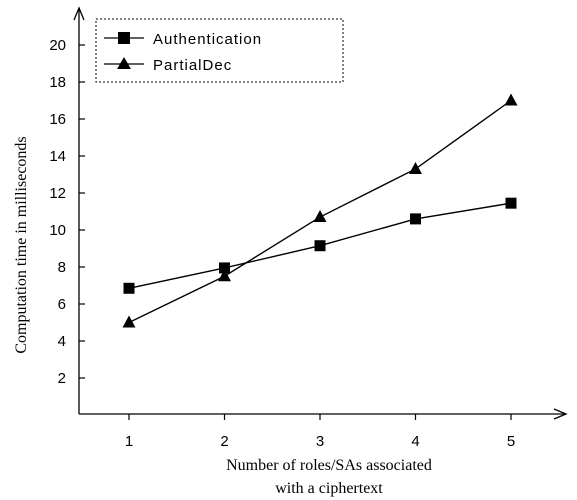 The image size is (577, 500). I want to click on x-tick-label: 1, so click(129, 441).